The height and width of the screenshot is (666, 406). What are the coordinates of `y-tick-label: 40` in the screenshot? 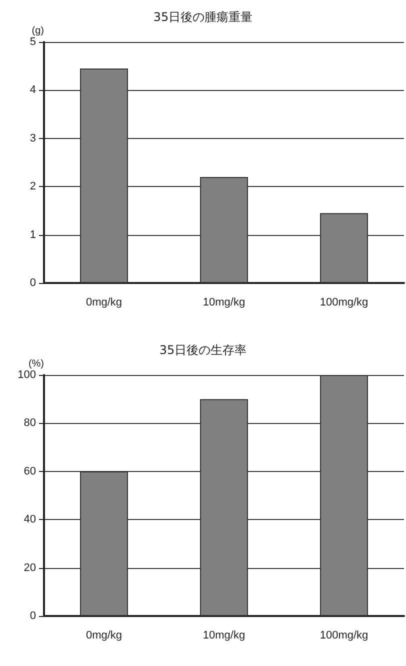 It's located at (30, 520).